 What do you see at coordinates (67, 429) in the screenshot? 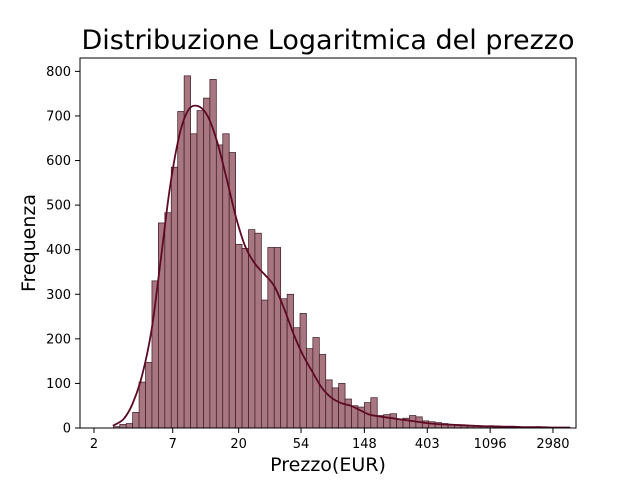
I see `y-tick-label: 0` at bounding box center [67, 429].